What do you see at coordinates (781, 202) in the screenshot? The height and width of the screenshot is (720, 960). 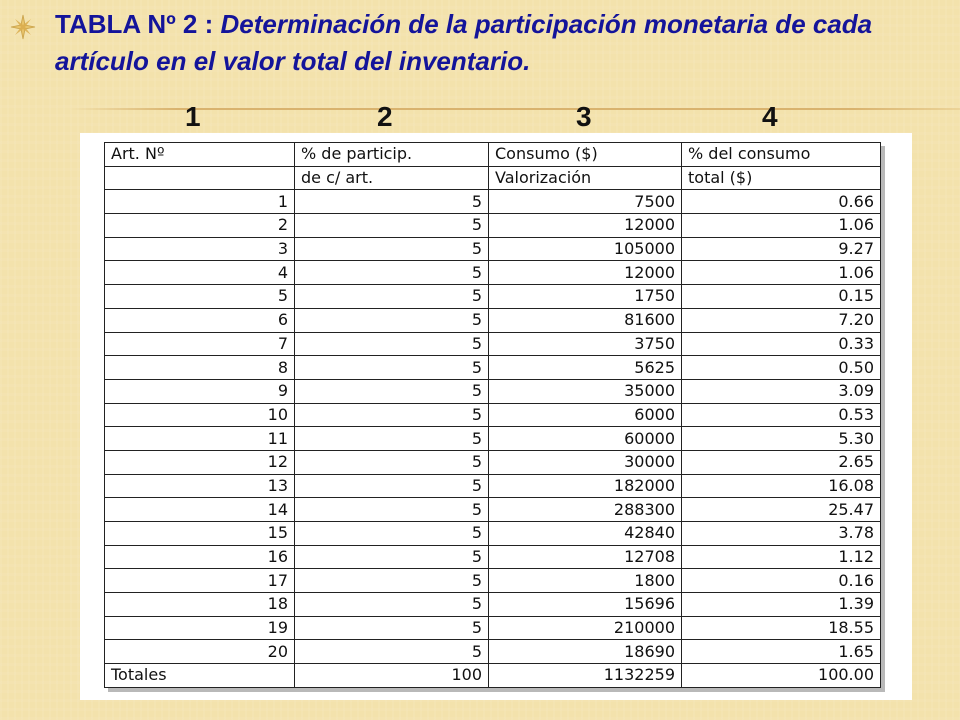 I see `table-cell: 0.66` at bounding box center [781, 202].